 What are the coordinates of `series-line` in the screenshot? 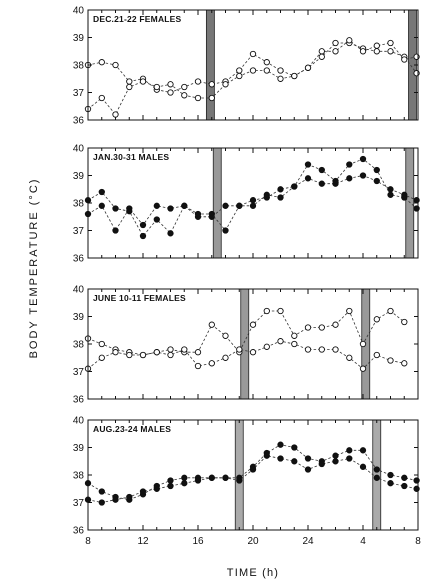 It's located at (252, 479).